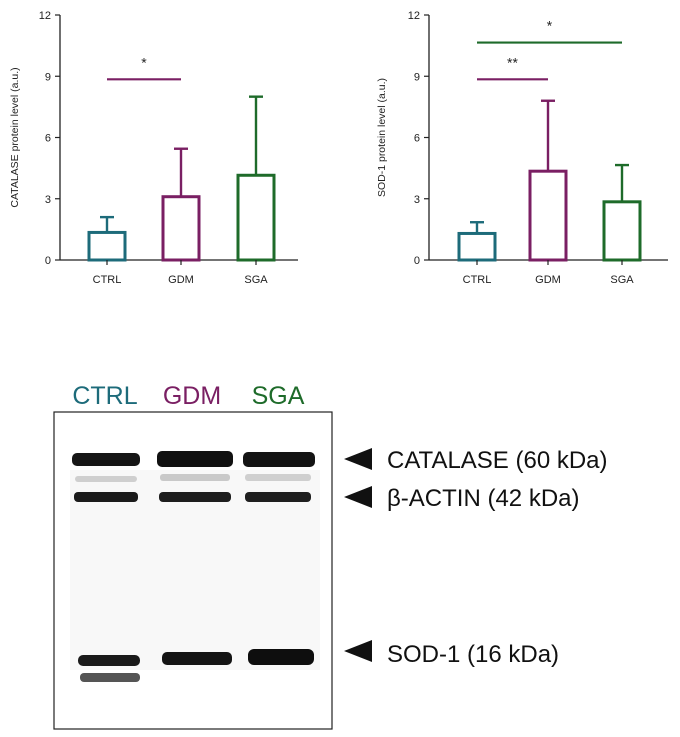 The height and width of the screenshot is (737, 680). What do you see at coordinates (483, 498) in the screenshot?
I see `label-actin: β-ACTIN (42 kDa)` at bounding box center [483, 498].